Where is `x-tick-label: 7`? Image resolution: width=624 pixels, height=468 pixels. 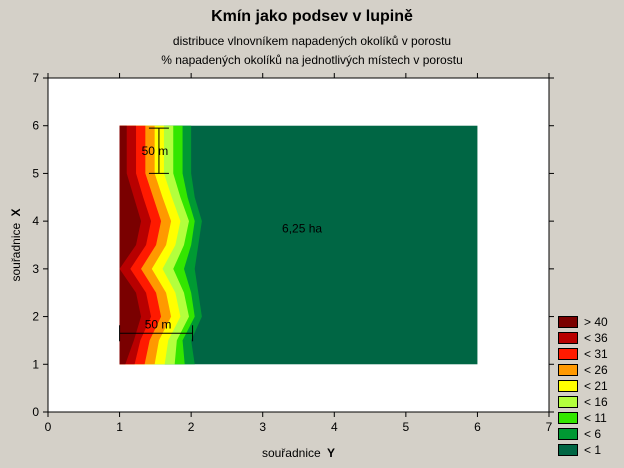
x-tick-label: 7 is located at coordinates (549, 427).